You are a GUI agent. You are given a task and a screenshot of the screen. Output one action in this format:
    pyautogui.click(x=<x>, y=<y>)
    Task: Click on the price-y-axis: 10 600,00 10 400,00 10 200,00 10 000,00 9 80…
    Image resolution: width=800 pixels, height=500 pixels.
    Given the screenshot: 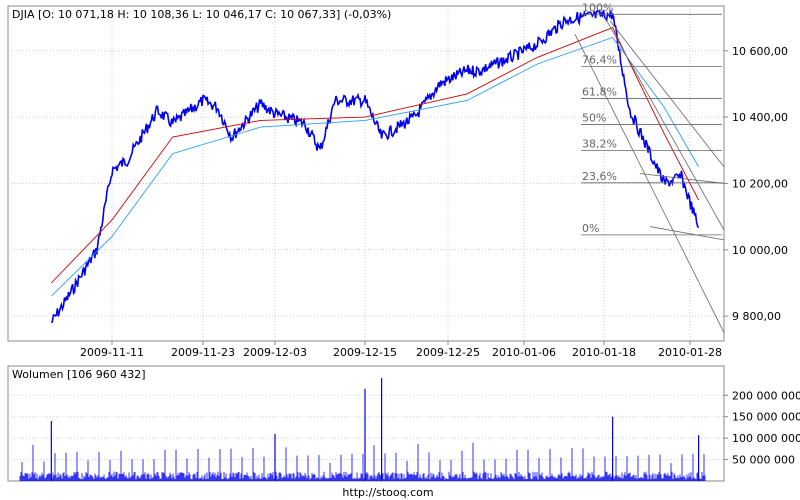 What is the action you would take?
    pyautogui.click(x=756, y=184)
    